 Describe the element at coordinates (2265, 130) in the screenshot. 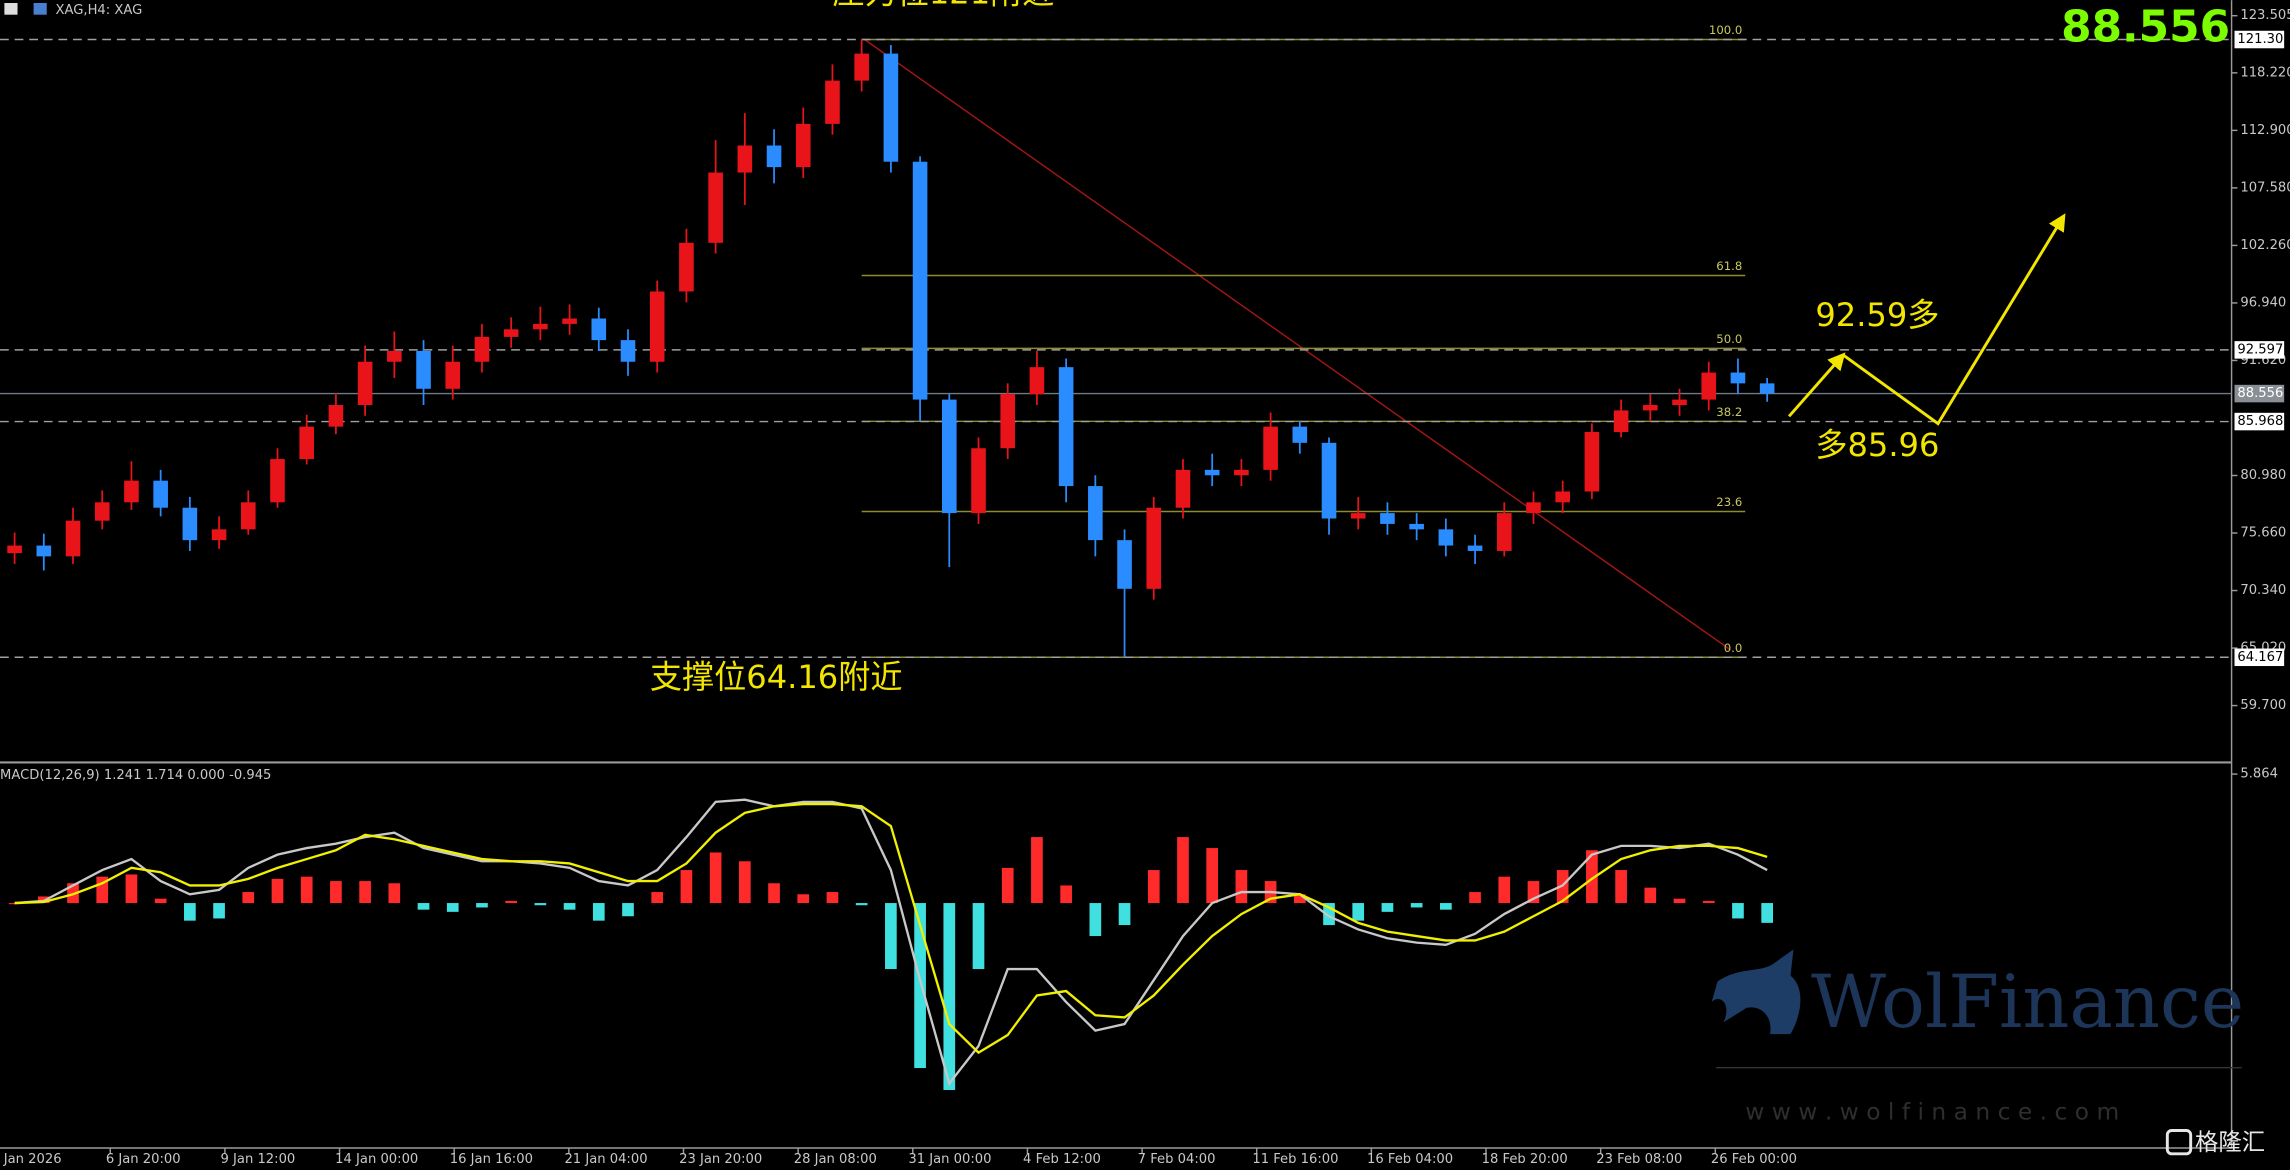

I see `y-tick-label: 112.900` at that location.